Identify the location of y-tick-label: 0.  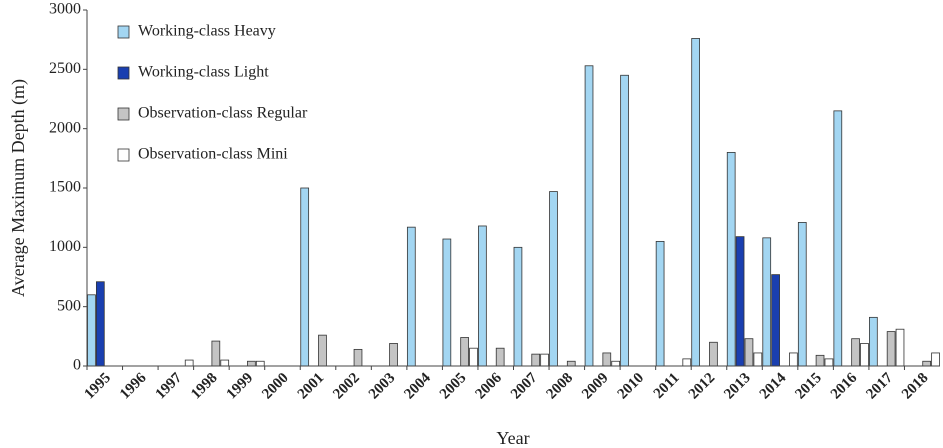
(77, 365).